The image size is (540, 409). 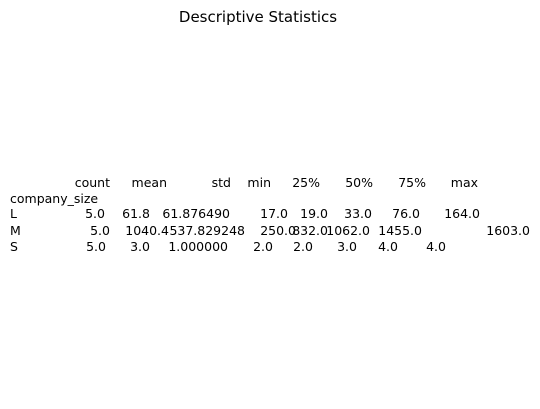 I want to click on table-cell: 1062.0, so click(x=348, y=230).